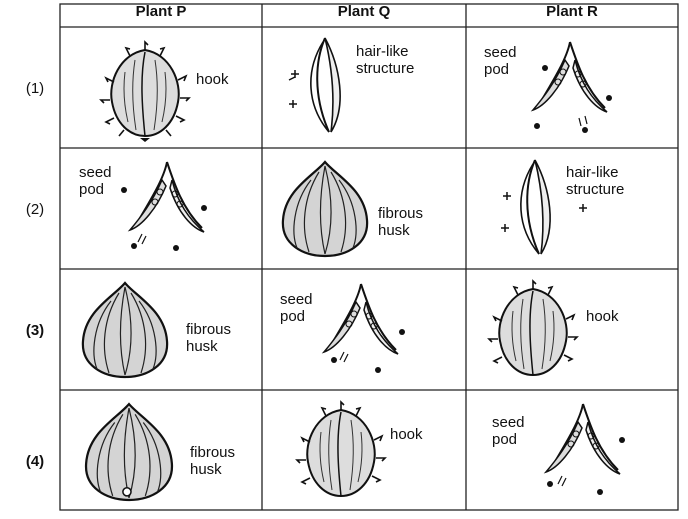 This screenshot has height=519, width=688. Describe the element at coordinates (35, 209) in the screenshot. I see `row-label-2: (2)` at that location.